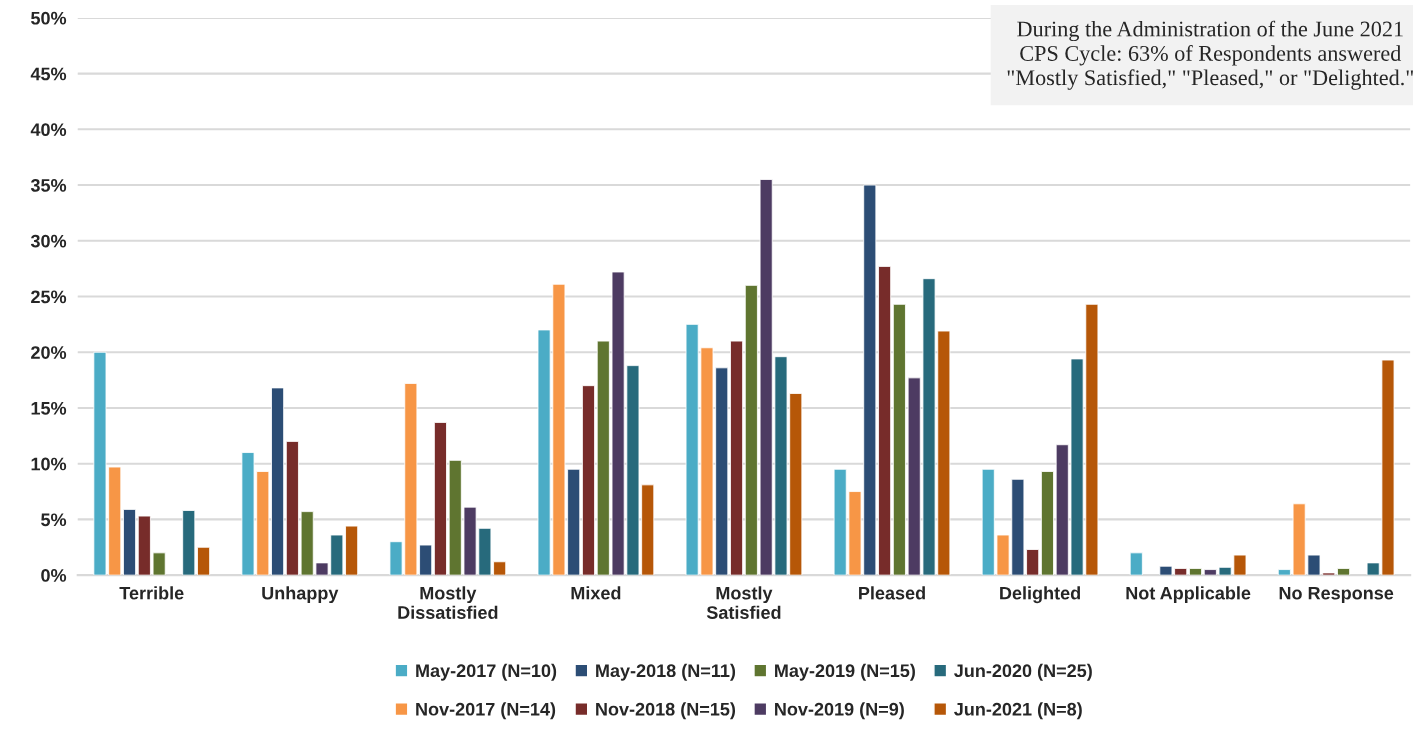  Describe the element at coordinates (1336, 595) in the screenshot. I see `x-tick-label: No Response` at that location.